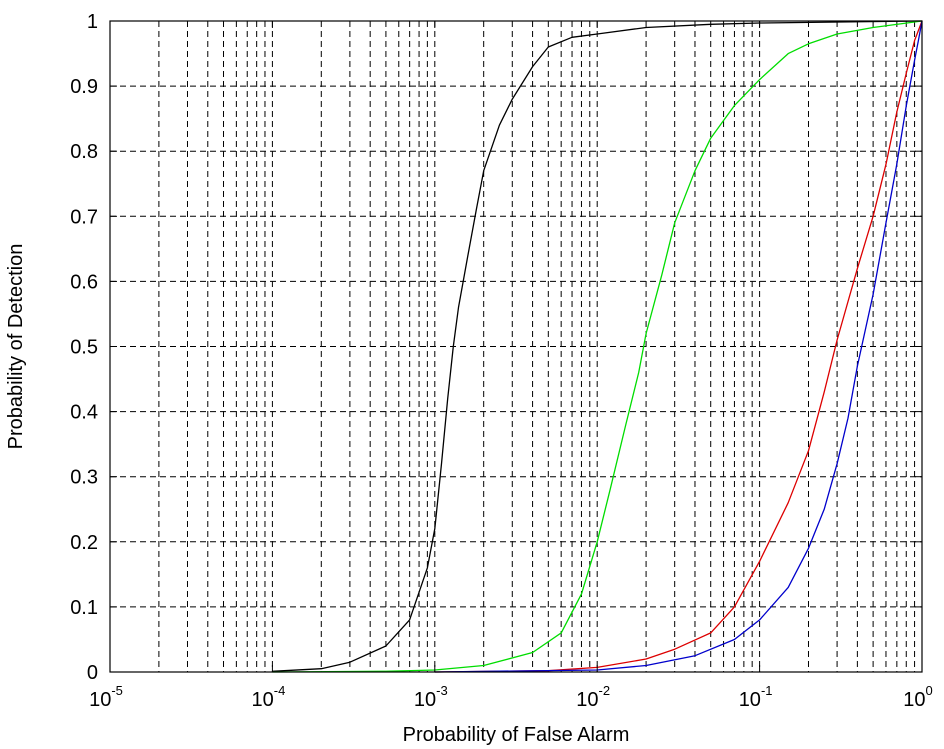  What do you see at coordinates (84, 413) in the screenshot?
I see `y-tick-label: 0.4` at bounding box center [84, 413].